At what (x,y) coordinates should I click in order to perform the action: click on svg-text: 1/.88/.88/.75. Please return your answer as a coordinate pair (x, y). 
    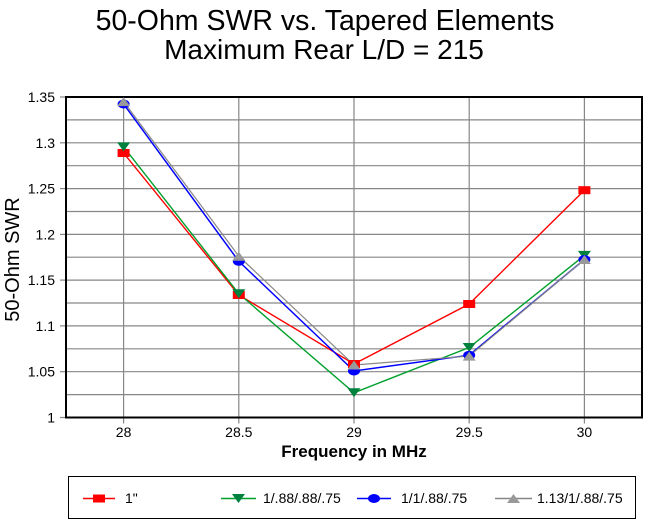
    Looking at the image, I should click on (302, 498).